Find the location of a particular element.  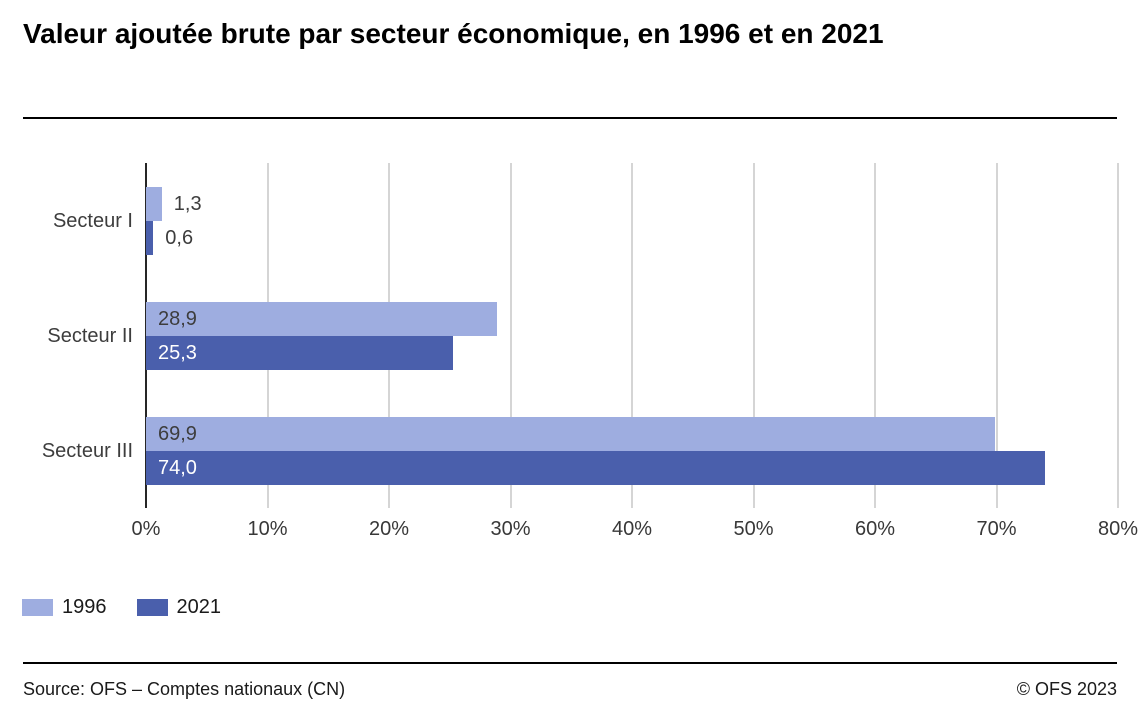

x-tick-label: 40% is located at coordinates (632, 529).